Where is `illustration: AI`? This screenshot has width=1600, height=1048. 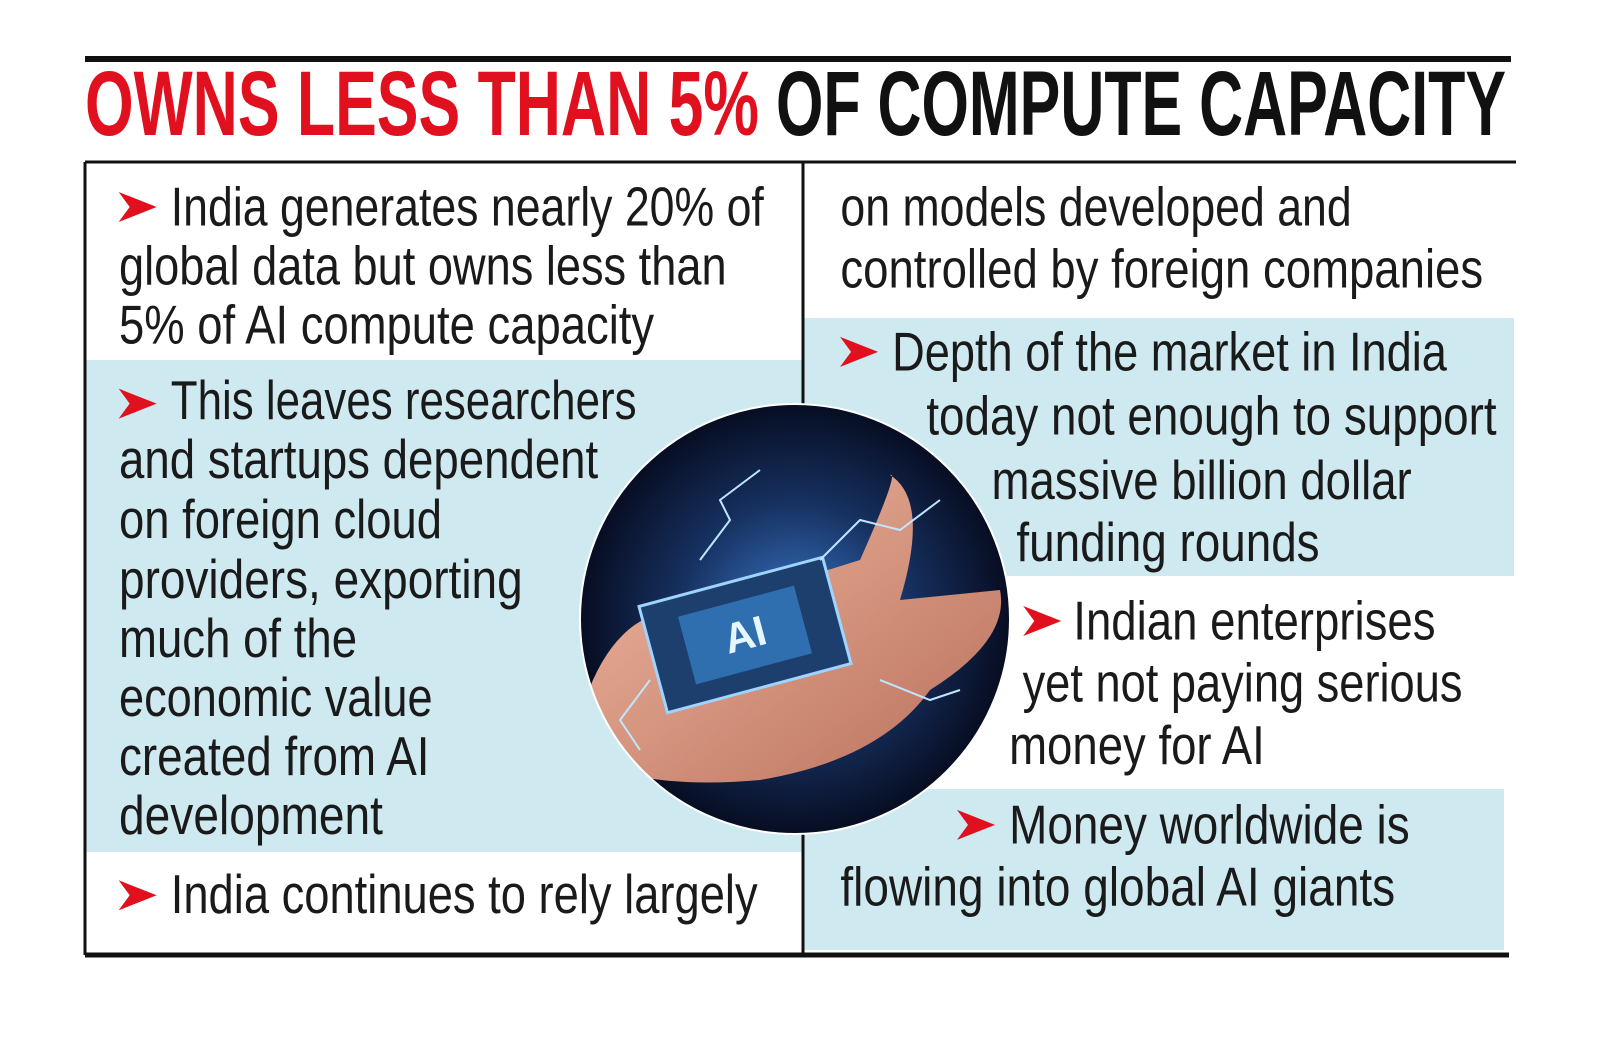
illustration: AI is located at coordinates (795, 619).